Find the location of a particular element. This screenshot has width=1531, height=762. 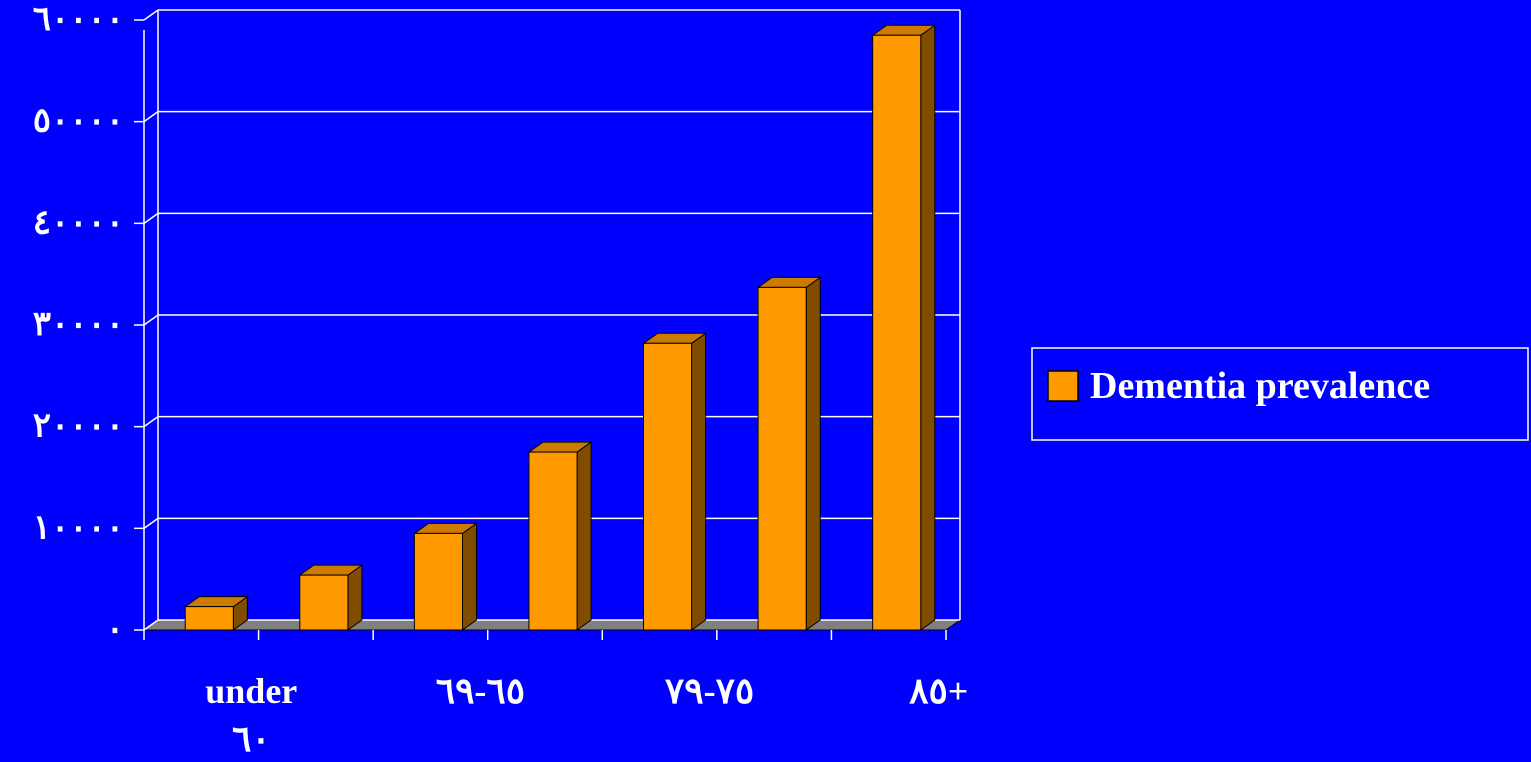

legend-box is located at coordinates (1280, 394).